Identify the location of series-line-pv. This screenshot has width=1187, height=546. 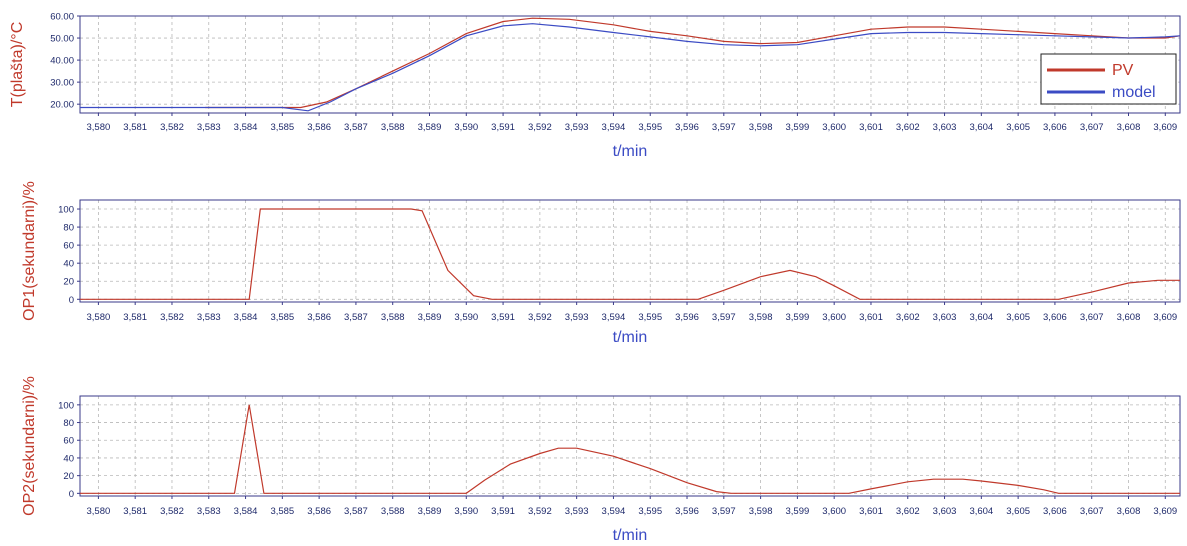
(692, 63).